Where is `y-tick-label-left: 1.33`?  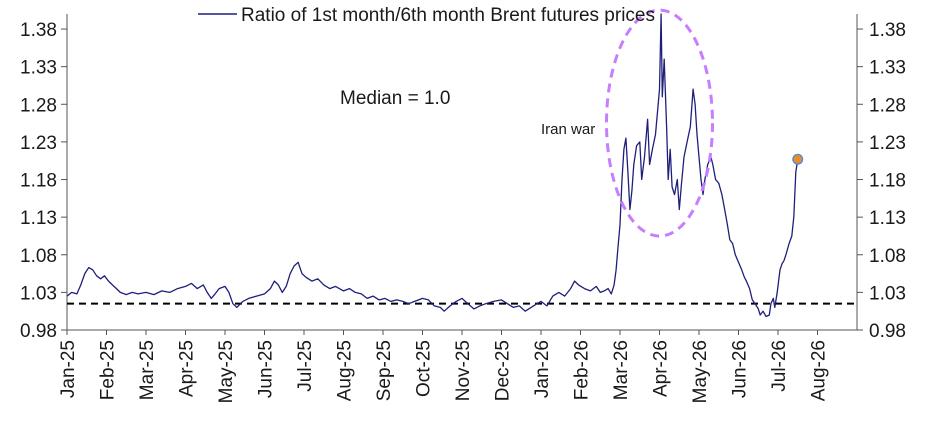 y-tick-label-left: 1.33 is located at coordinates (38, 68).